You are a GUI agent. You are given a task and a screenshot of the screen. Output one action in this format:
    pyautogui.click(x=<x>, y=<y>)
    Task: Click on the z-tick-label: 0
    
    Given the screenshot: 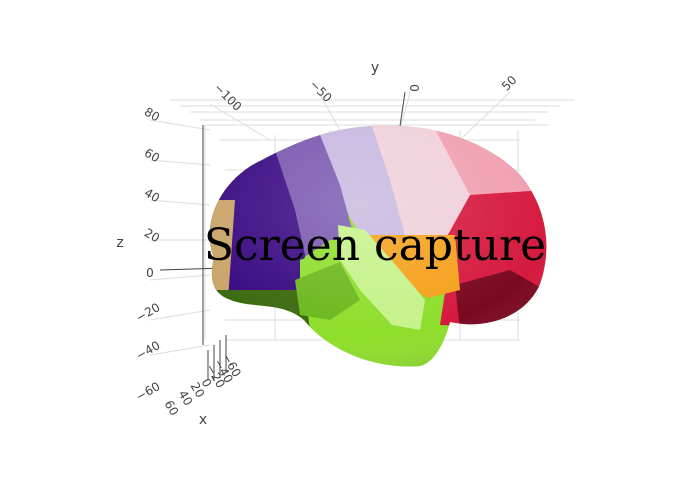 What is the action you would take?
    pyautogui.click(x=150, y=273)
    